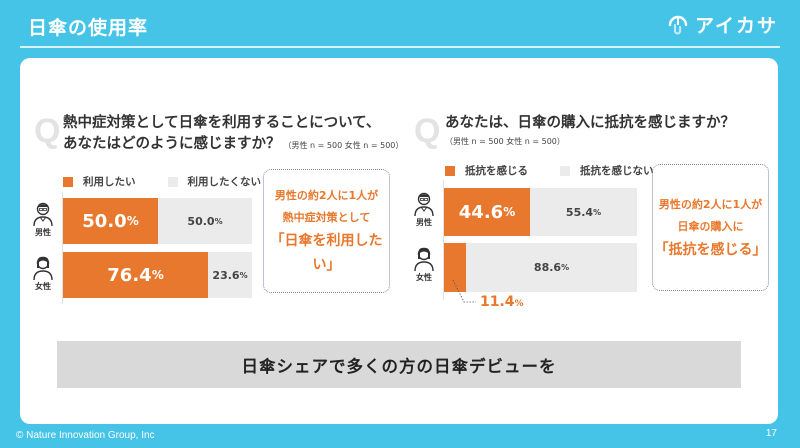 The height and width of the screenshot is (448, 800). I want to click on bar-segment-yes: 76.4%, so click(135, 275).